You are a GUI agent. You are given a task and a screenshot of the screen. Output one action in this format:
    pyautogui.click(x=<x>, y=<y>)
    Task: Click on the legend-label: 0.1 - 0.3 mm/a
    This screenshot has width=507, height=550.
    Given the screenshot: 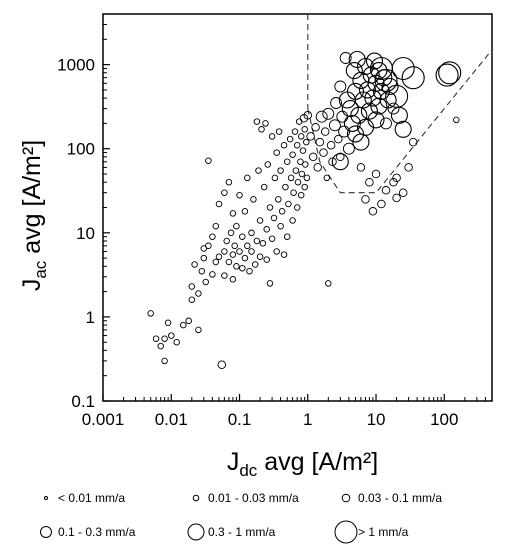 What is the action you would take?
    pyautogui.click(x=97, y=532)
    